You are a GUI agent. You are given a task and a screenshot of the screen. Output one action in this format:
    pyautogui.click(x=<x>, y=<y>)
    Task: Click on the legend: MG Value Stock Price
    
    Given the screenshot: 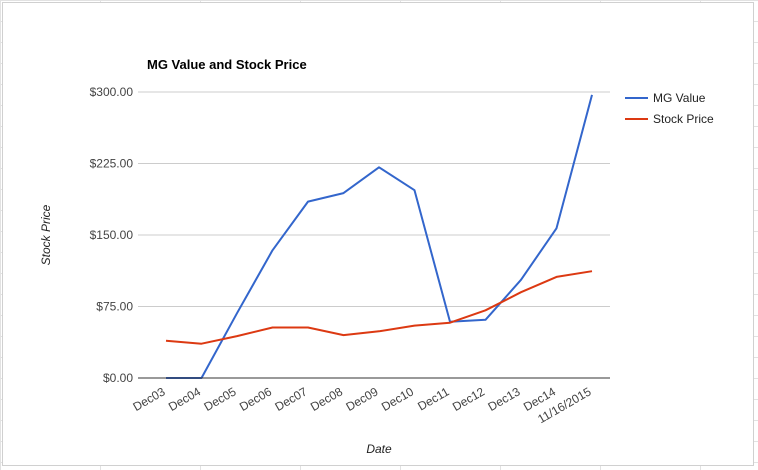 What is the action you would take?
    pyautogui.click(x=669, y=108)
    